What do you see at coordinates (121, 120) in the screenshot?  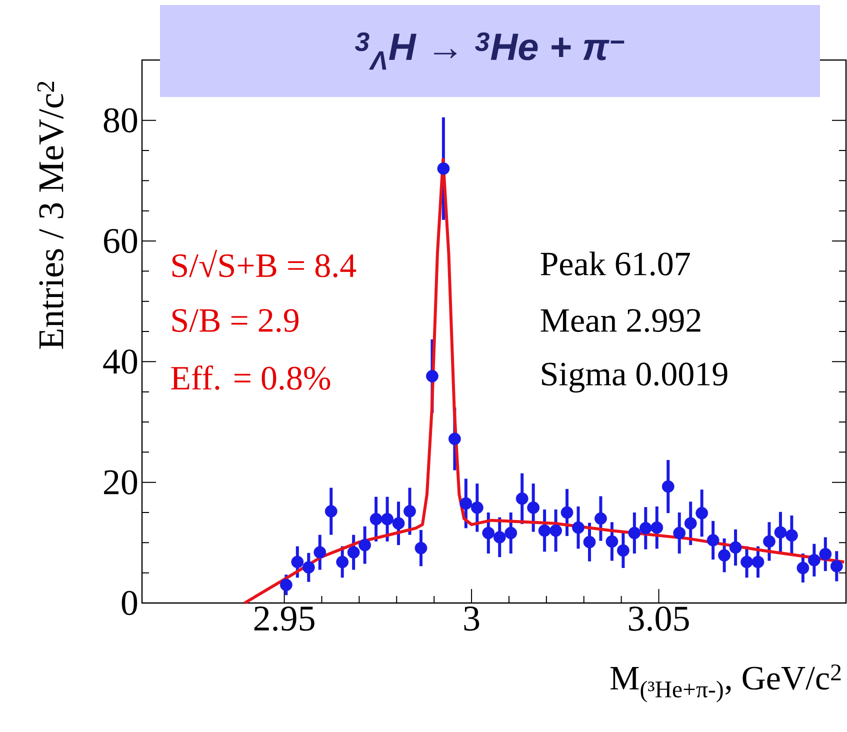 I see `y-tick-label: 80` at bounding box center [121, 120].